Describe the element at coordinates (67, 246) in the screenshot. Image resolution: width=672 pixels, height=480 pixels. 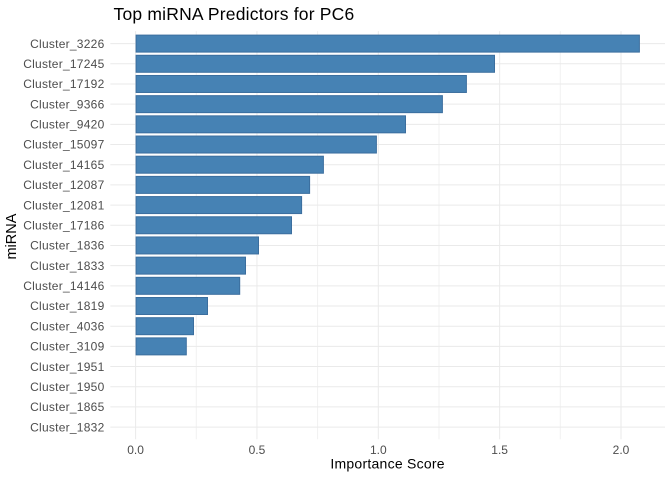
I see `svg-text: Cluster_1836` at that location.